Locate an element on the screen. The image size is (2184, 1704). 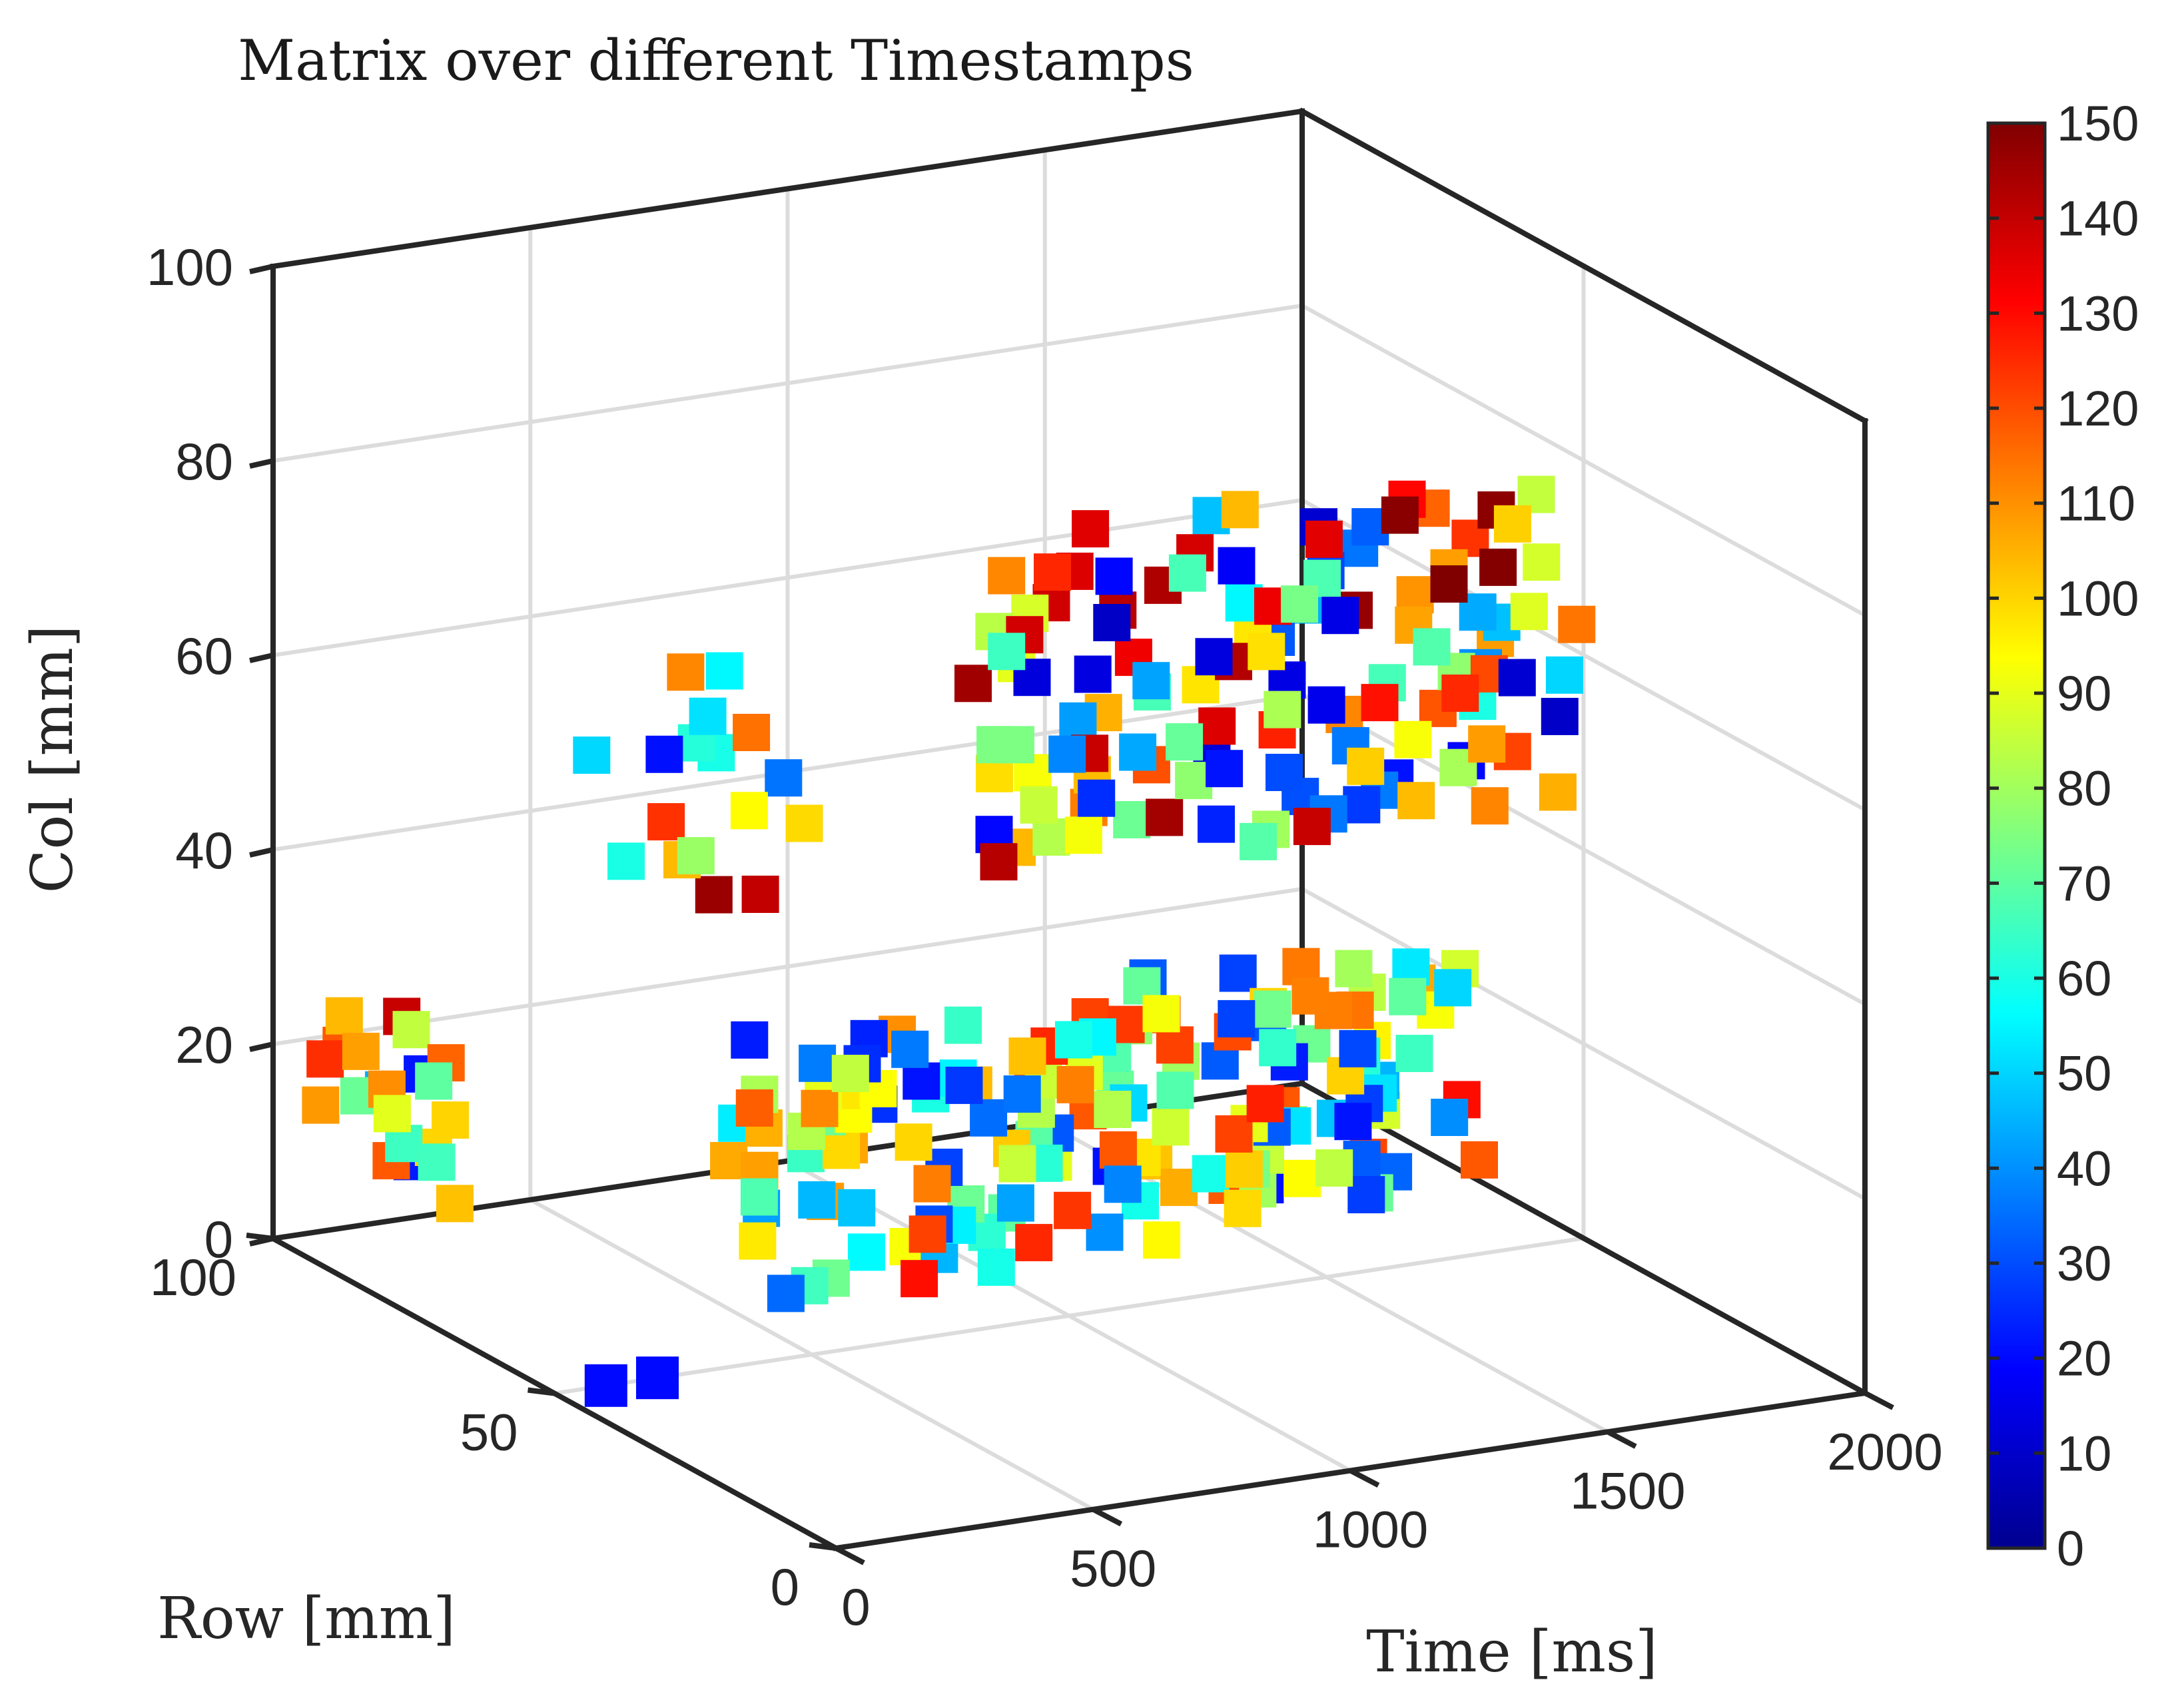
colorbar-tick-label: 120 is located at coordinates (2098, 408).